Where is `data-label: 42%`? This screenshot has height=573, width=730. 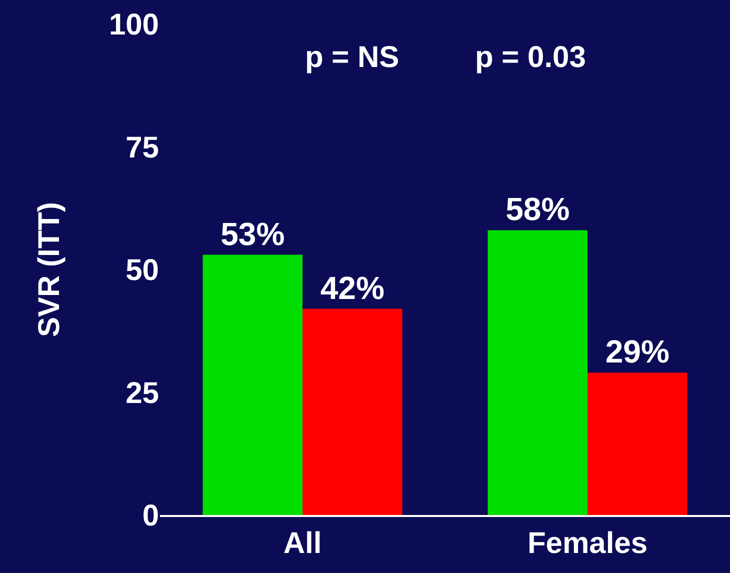
data-label: 42% is located at coordinates (352, 288).